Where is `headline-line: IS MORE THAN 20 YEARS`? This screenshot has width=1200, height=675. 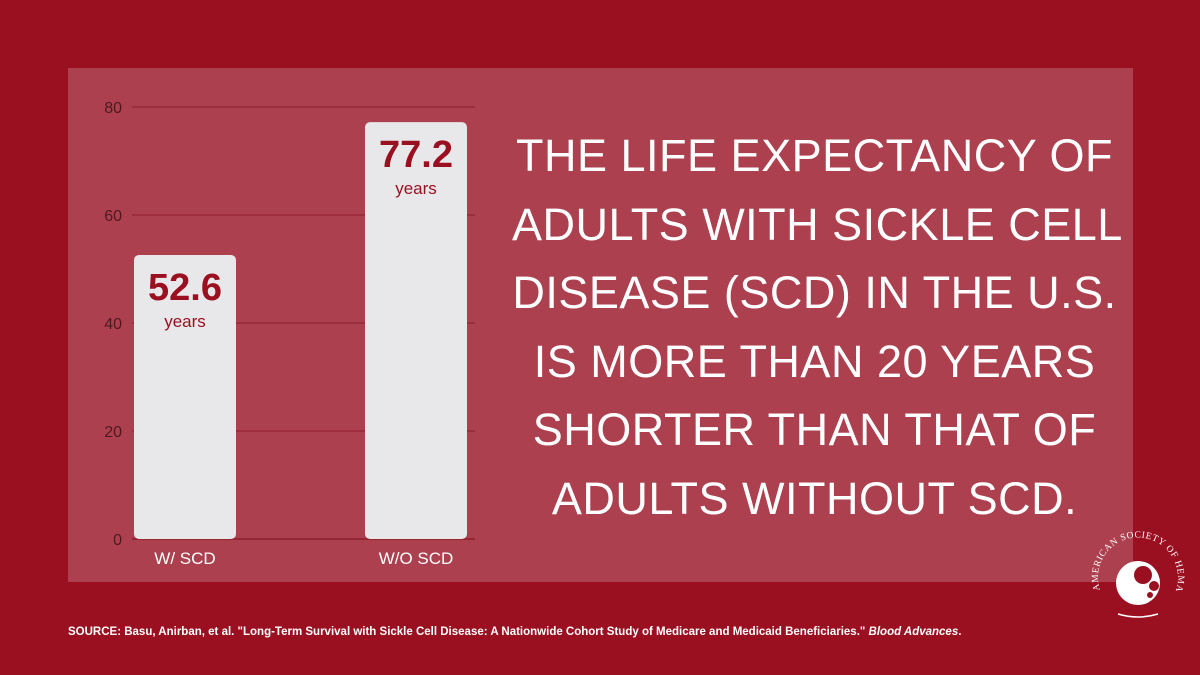
headline-line: IS MORE THAN 20 YEARS is located at coordinates (814, 361).